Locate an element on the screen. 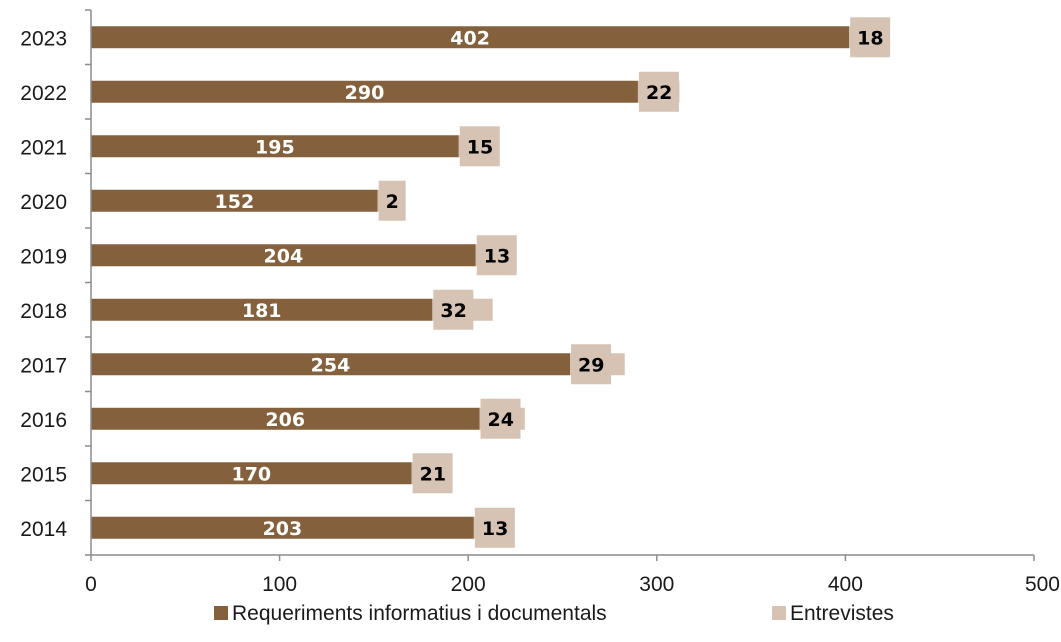 The image size is (1061, 642). x-tick-label: 300 is located at coordinates (656, 584).